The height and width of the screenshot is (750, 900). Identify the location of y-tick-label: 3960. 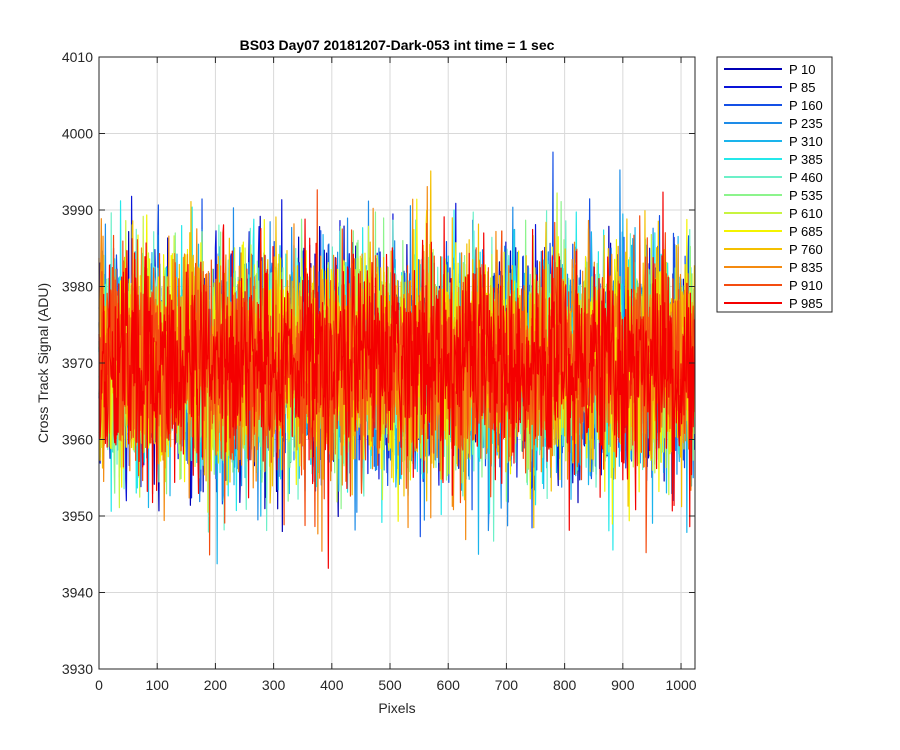
(77, 440).